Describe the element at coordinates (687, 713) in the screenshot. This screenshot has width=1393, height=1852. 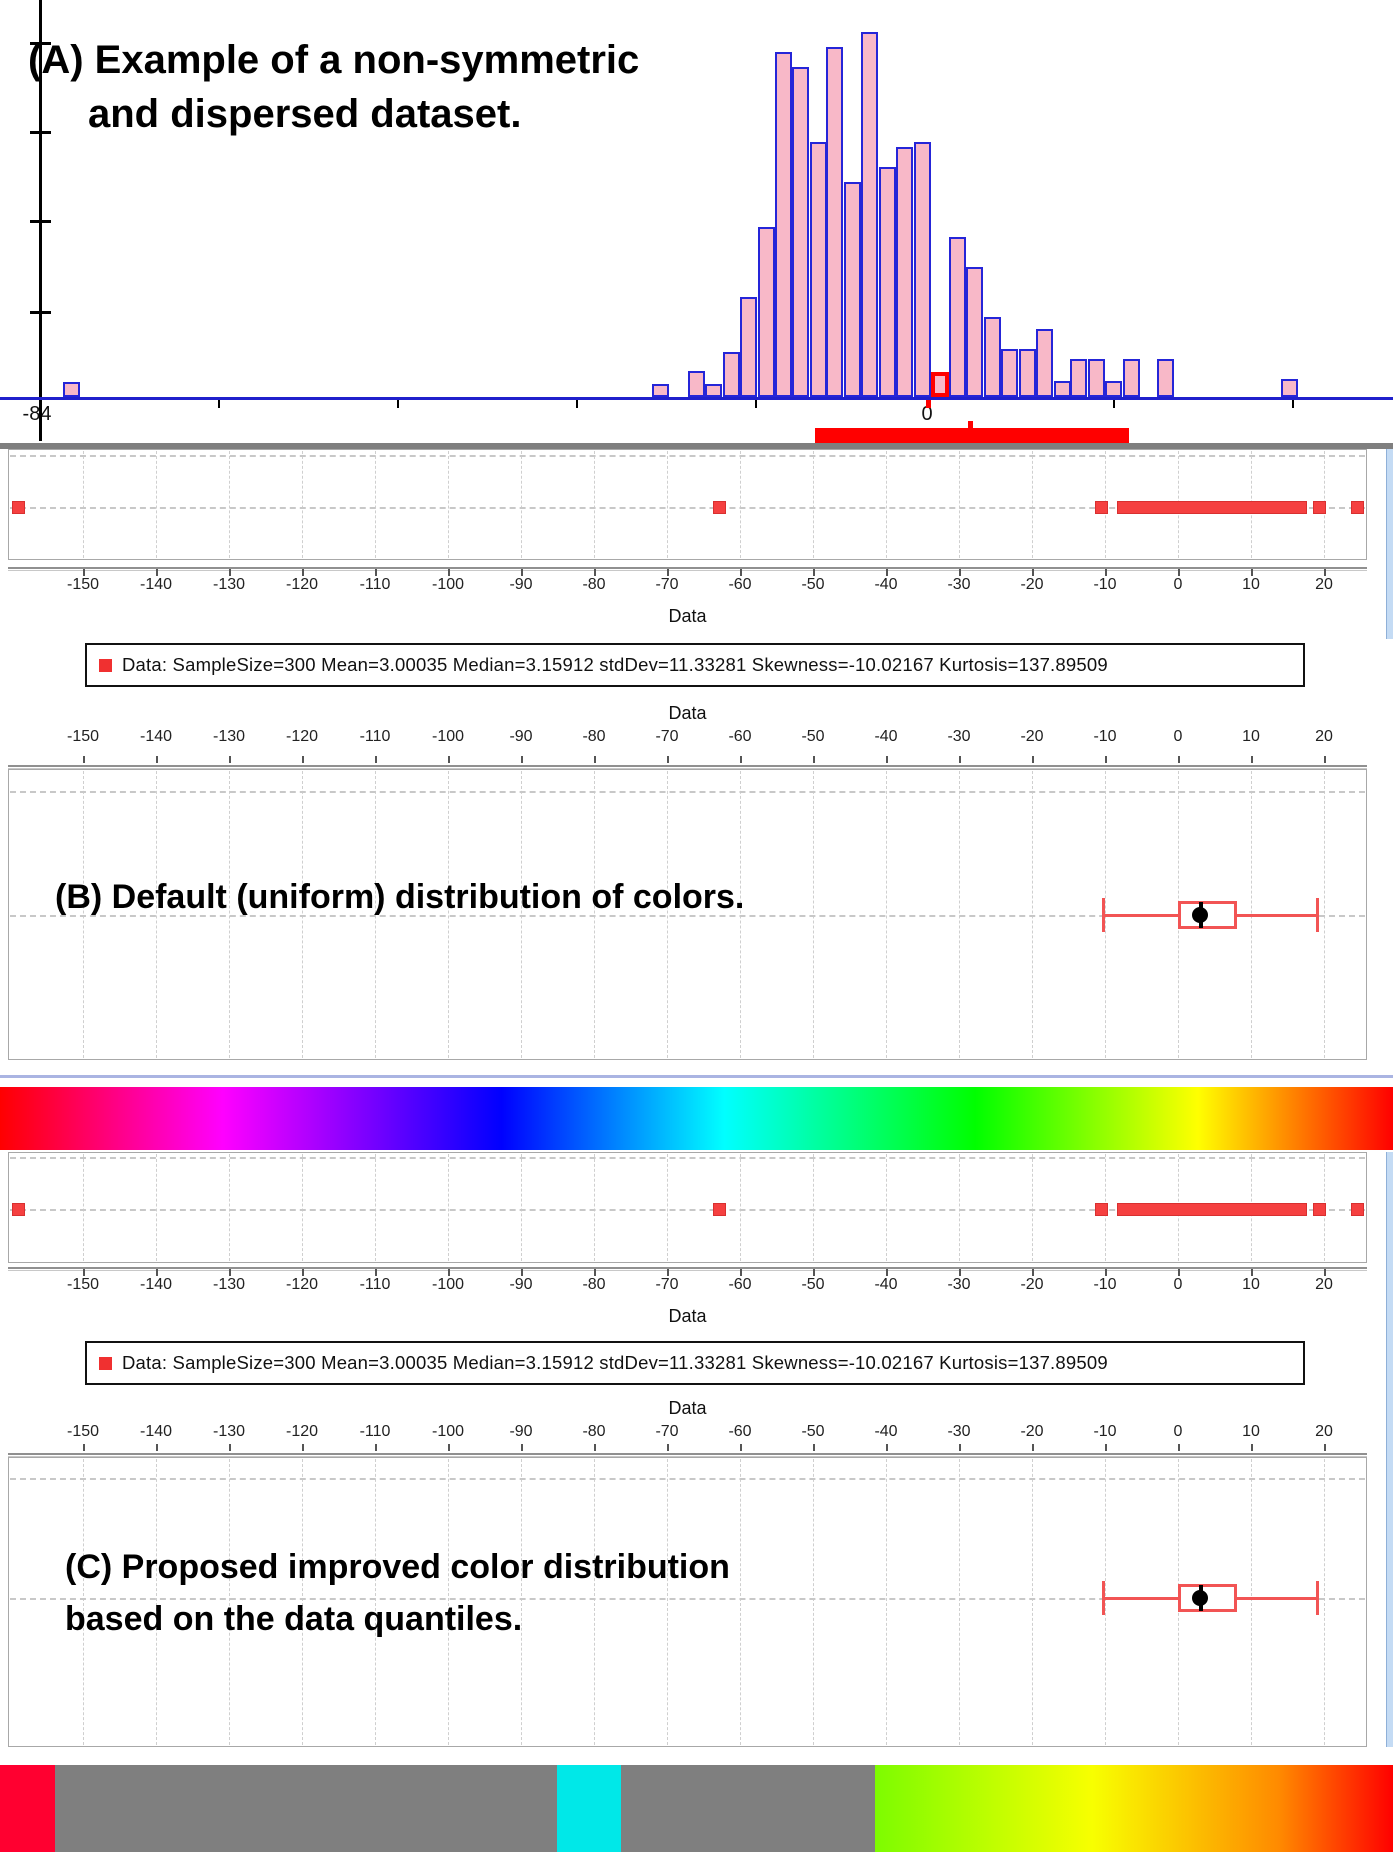
I see `axis-title-data-2: Data` at that location.